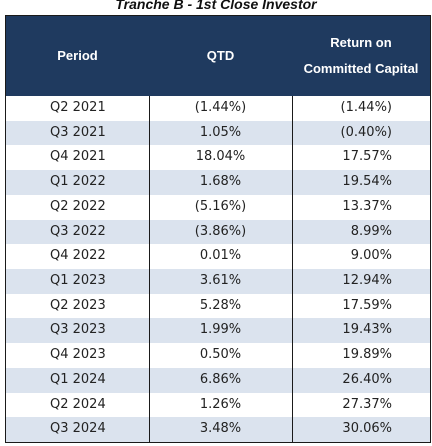 The image size is (432, 446). I want to click on period-cell: Q4 2022, so click(78, 256).